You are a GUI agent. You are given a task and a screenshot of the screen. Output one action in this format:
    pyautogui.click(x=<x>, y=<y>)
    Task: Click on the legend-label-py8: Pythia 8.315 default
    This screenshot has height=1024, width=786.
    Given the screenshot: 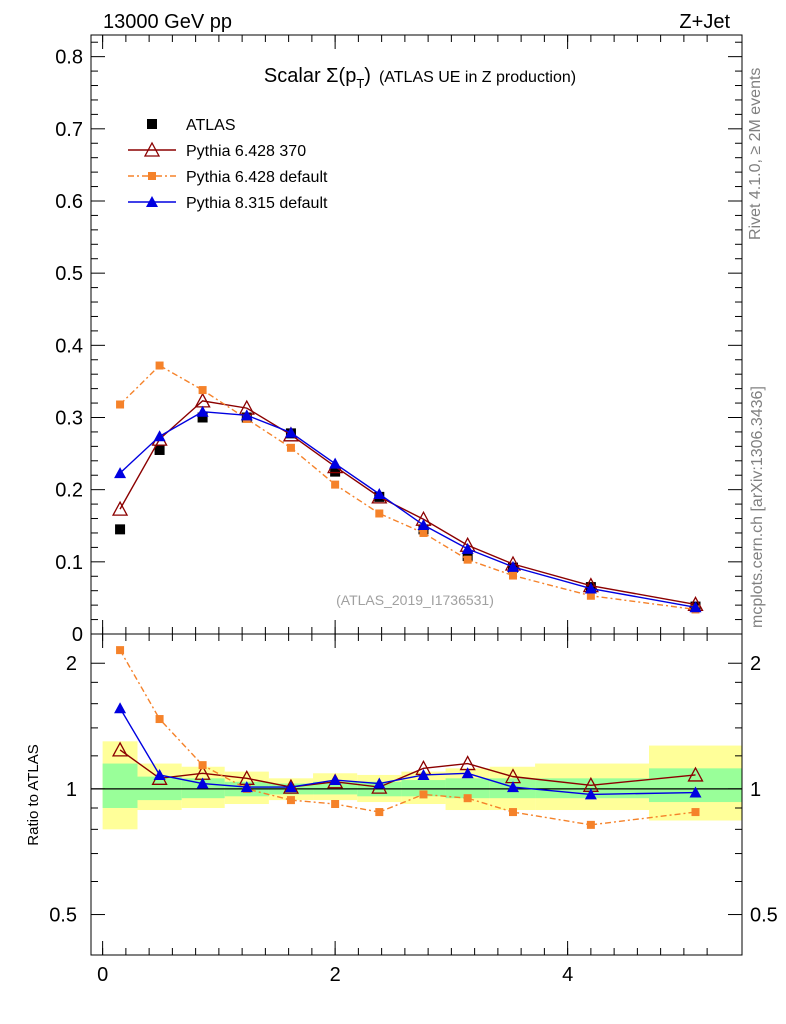 What is the action you would take?
    pyautogui.click(x=257, y=203)
    